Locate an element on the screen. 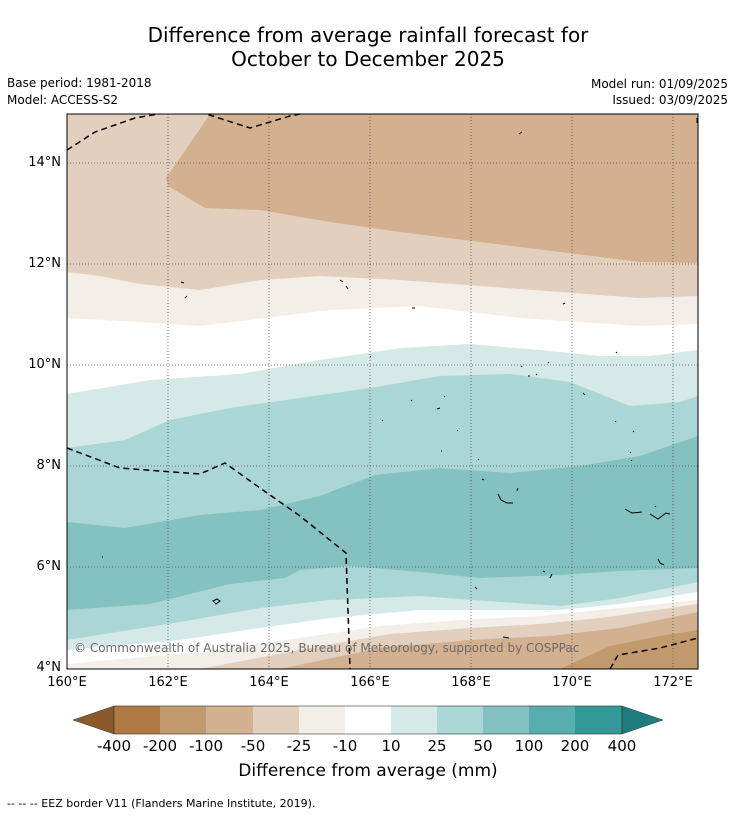 This screenshot has height=816, width=736. colorbar-tick-label: -25 is located at coordinates (299, 746).